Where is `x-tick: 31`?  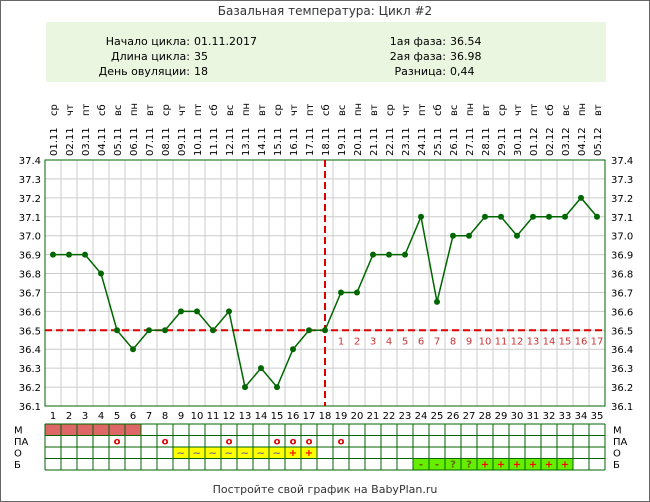
x-tick: 31 is located at coordinates (533, 416).